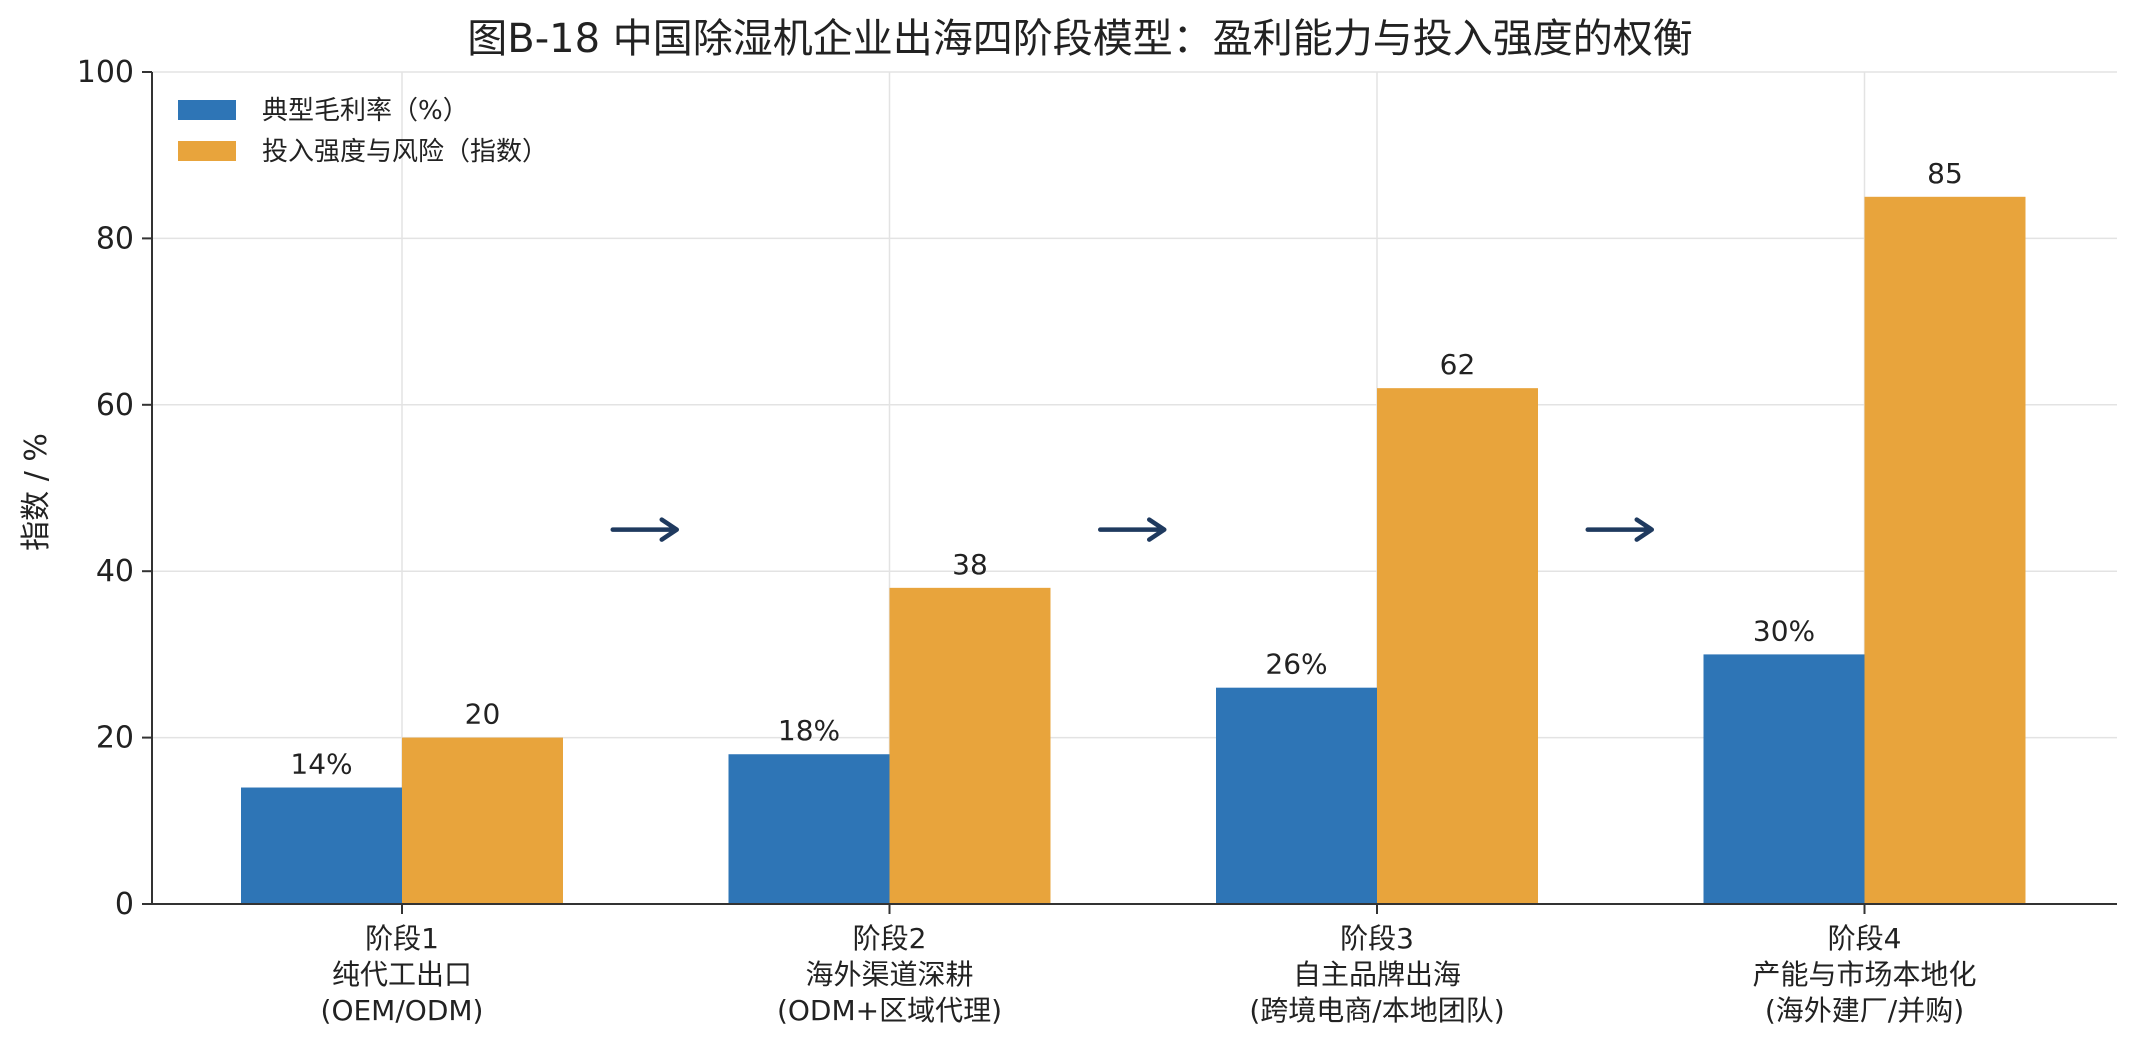 This screenshot has width=2134, height=1045. I want to click on bar-series1-stage1, so click(321, 845).